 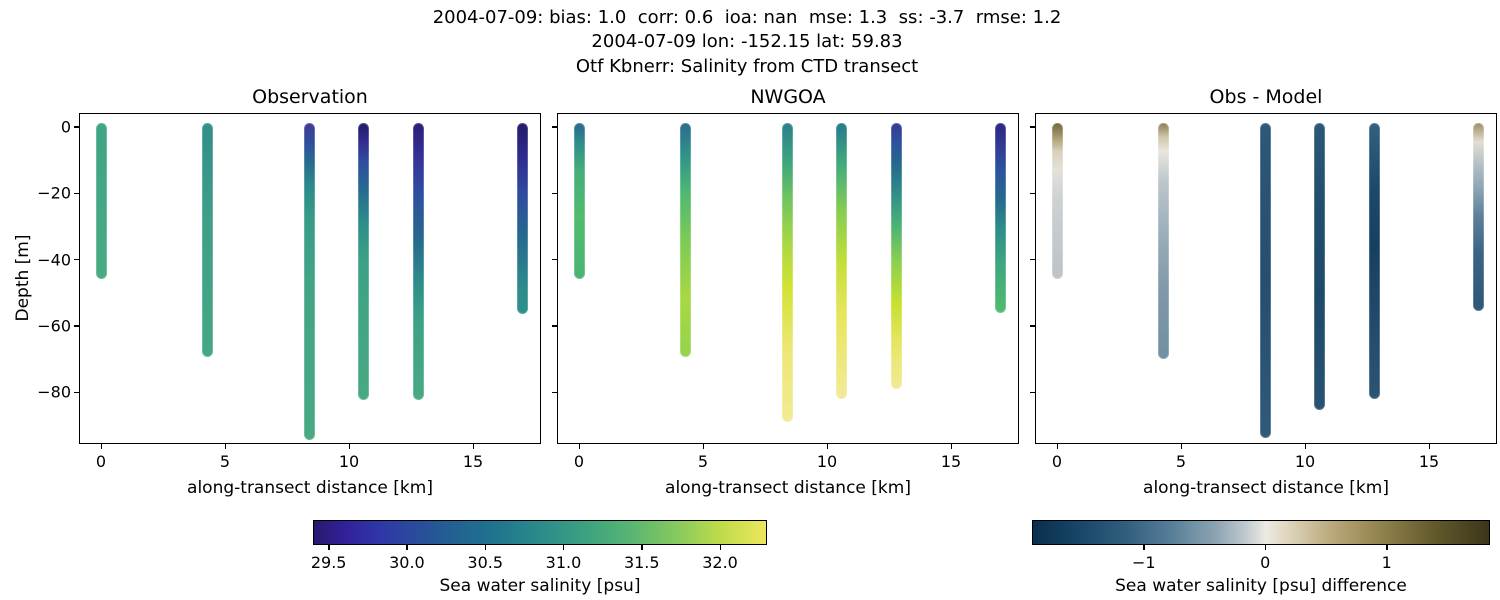 What do you see at coordinates (720, 562) in the screenshot?
I see `colorbar-tick-label: 32.0` at bounding box center [720, 562].